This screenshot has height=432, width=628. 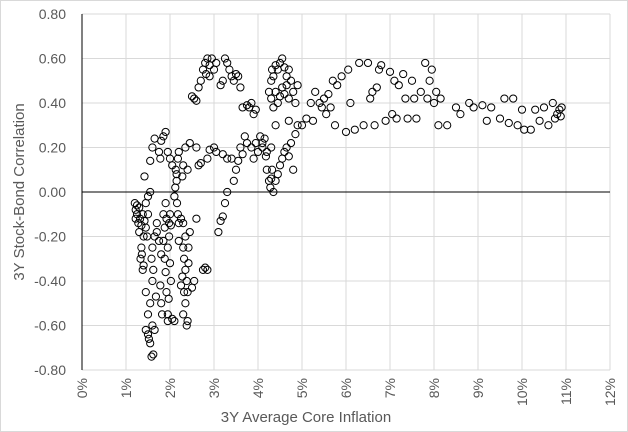 What do you see at coordinates (610, 392) in the screenshot?
I see `x-tick-label: 12%` at bounding box center [610, 392].